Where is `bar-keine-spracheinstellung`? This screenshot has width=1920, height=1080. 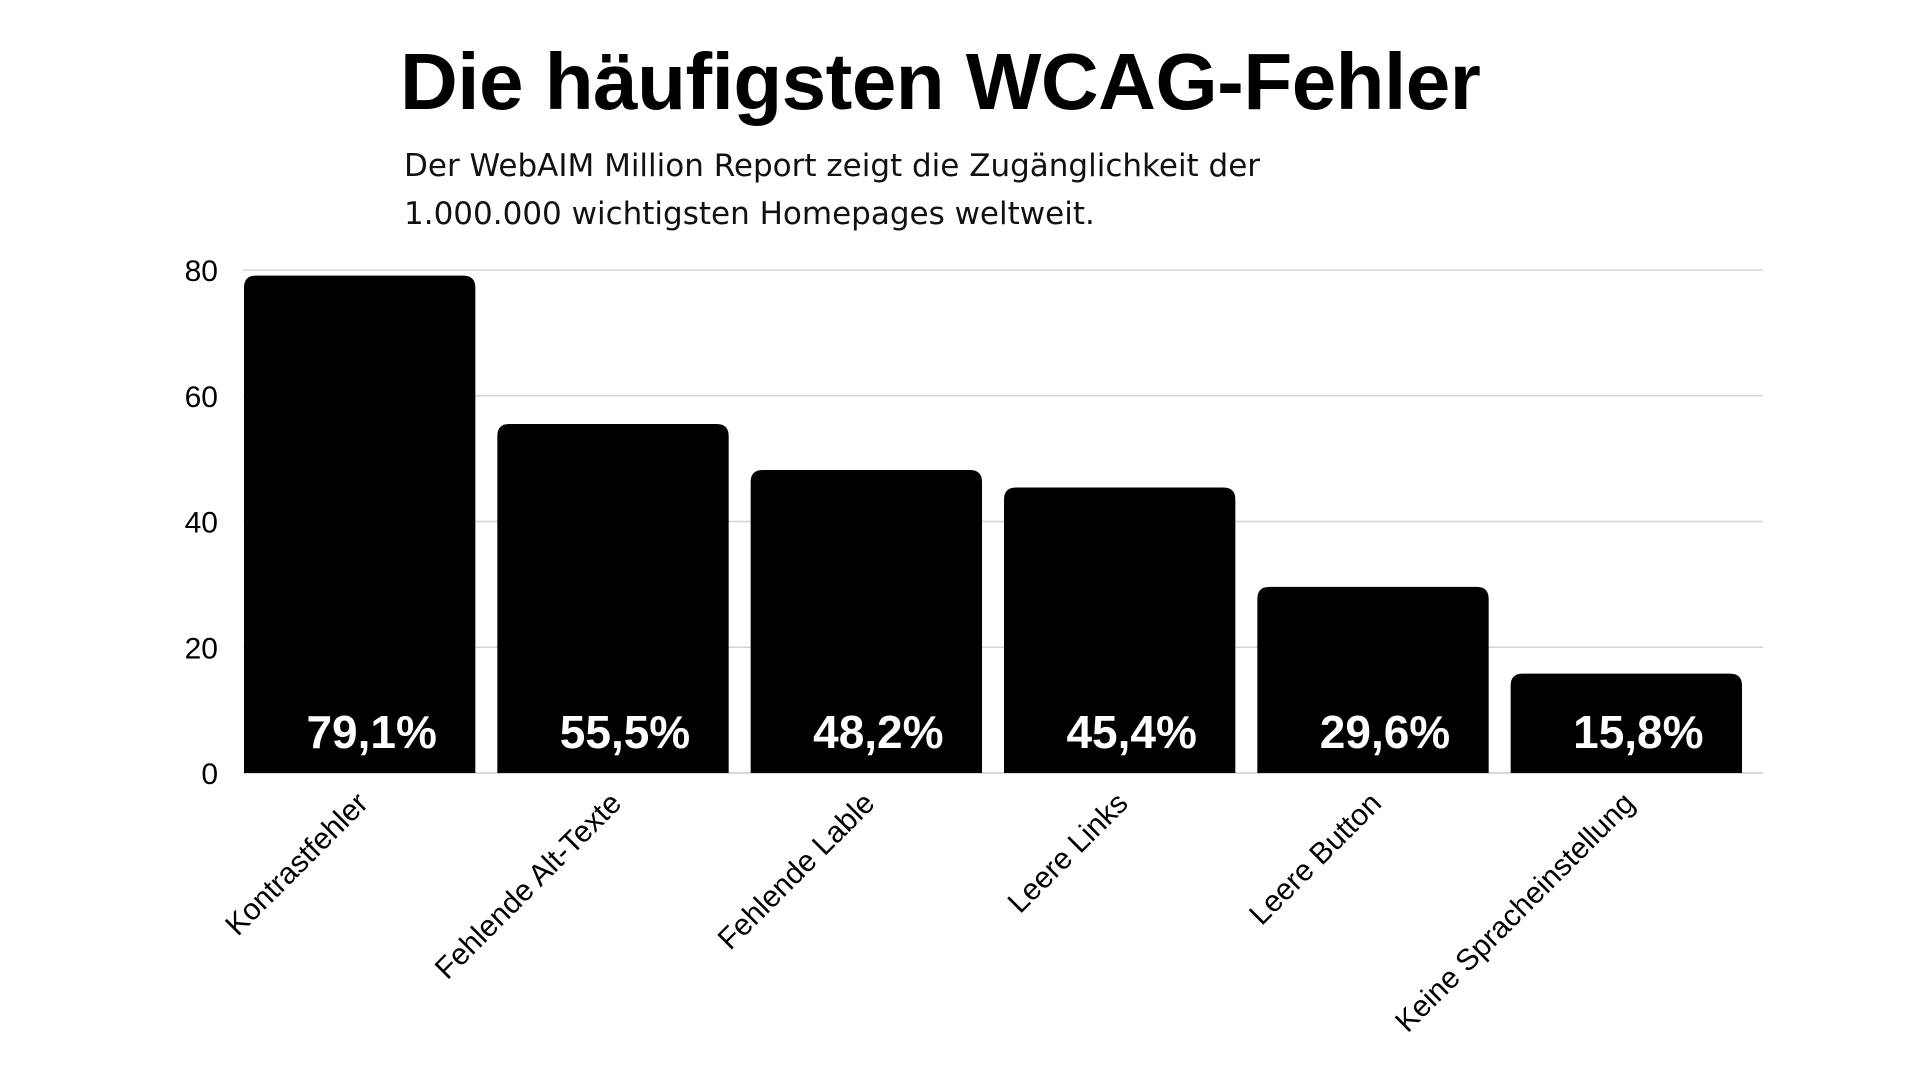 bar-keine-spracheinstellung is located at coordinates (1626, 723).